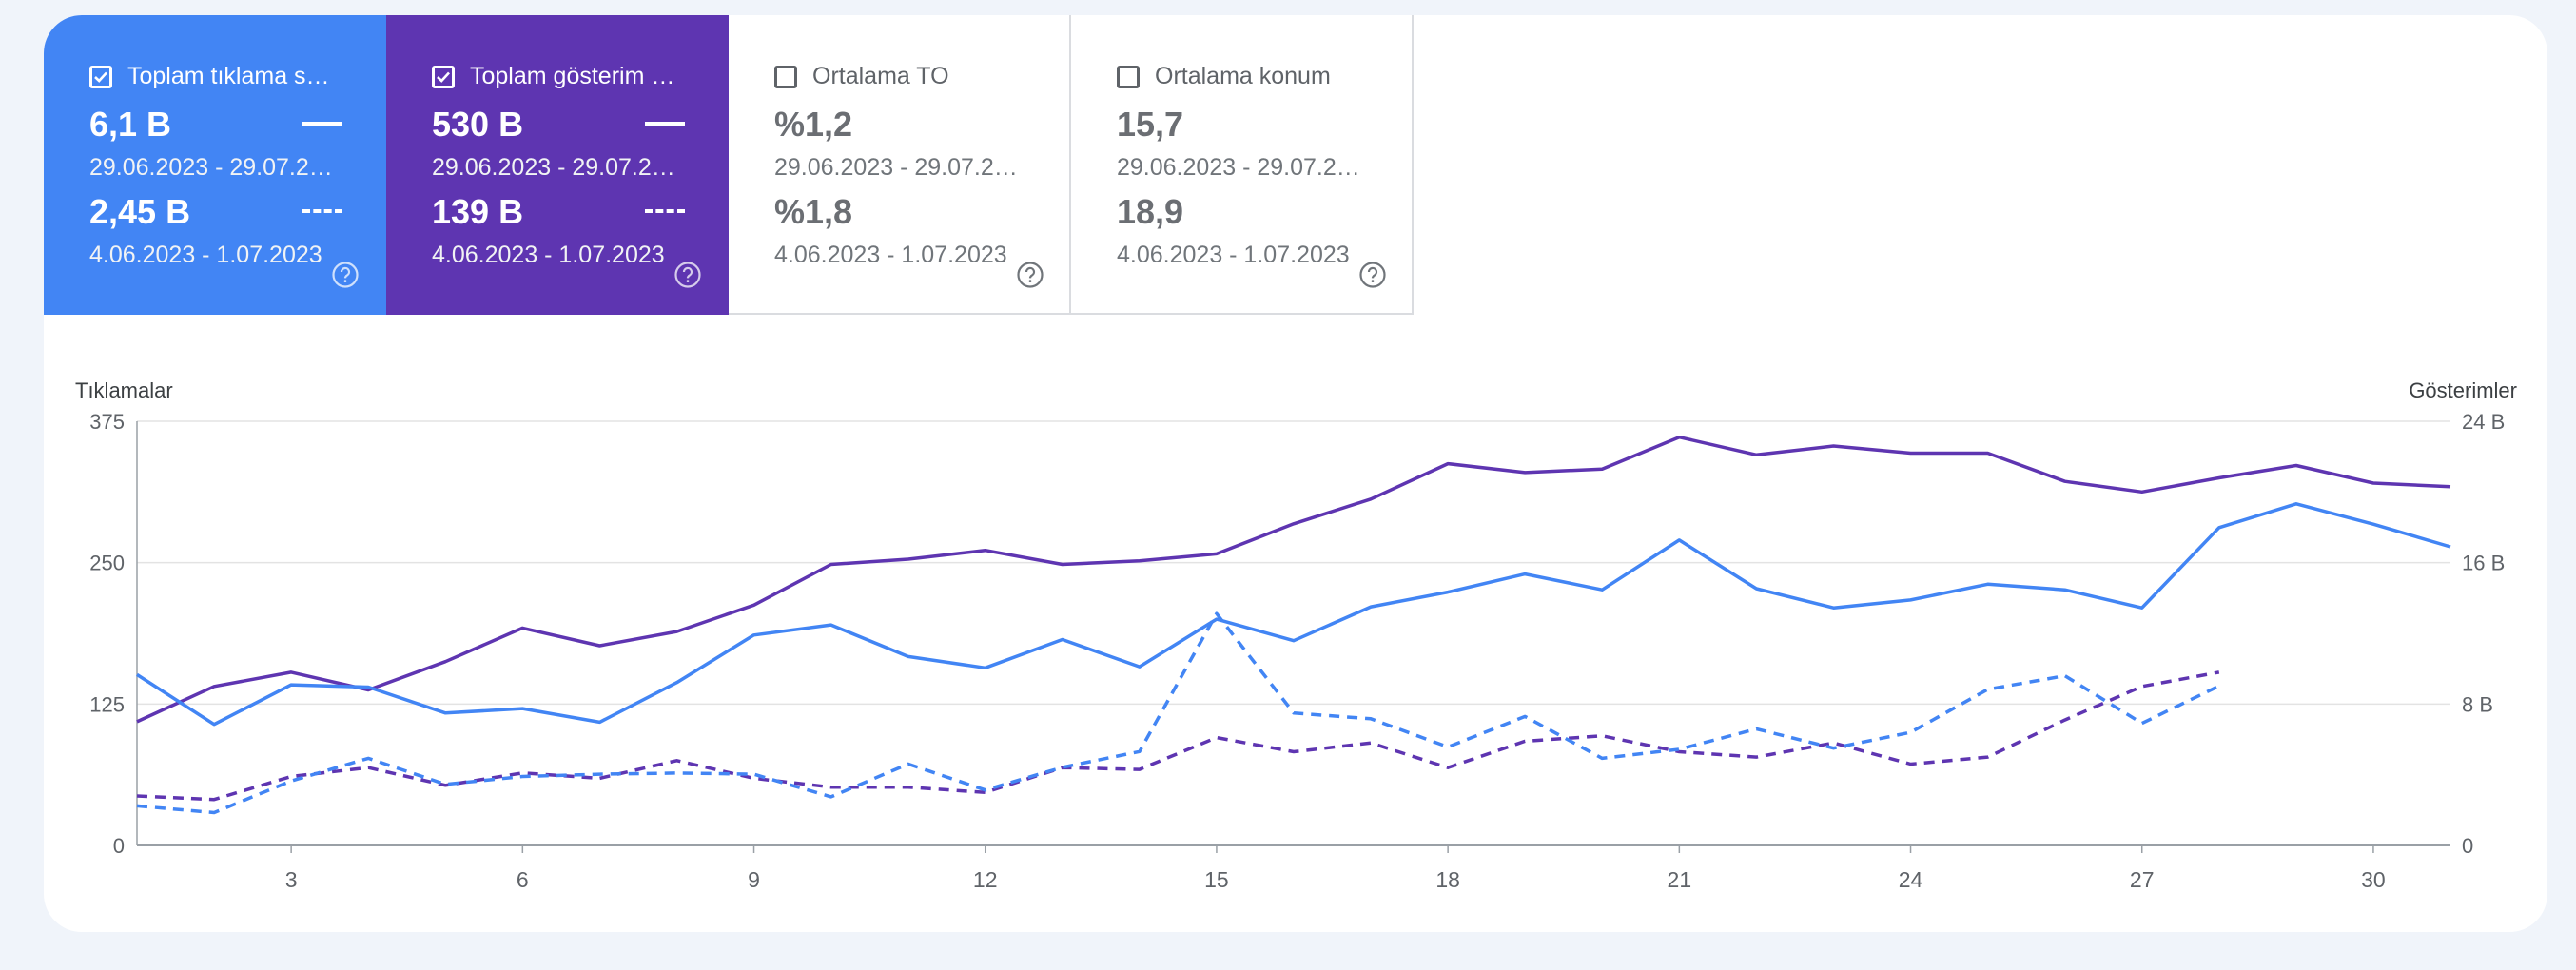 Image resolution: width=2576 pixels, height=970 pixels. Describe the element at coordinates (1216, 879) in the screenshot. I see `x-tick-label: 15` at that location.